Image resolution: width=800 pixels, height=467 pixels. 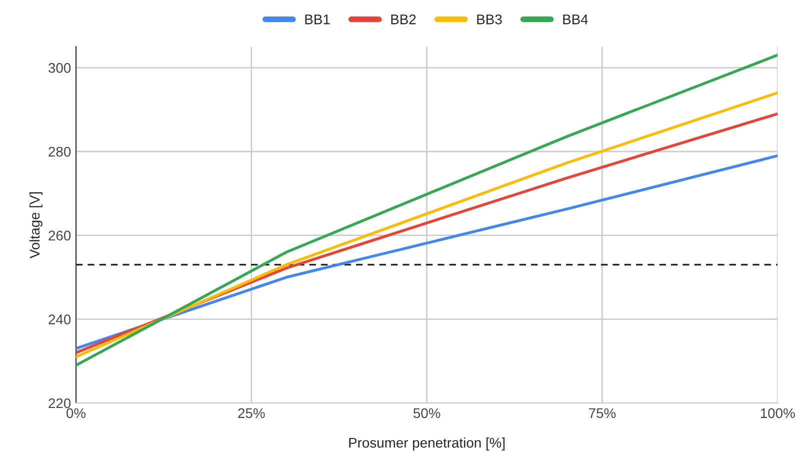 What do you see at coordinates (76, 413) in the screenshot?
I see `x-tick-label: 0%` at bounding box center [76, 413].